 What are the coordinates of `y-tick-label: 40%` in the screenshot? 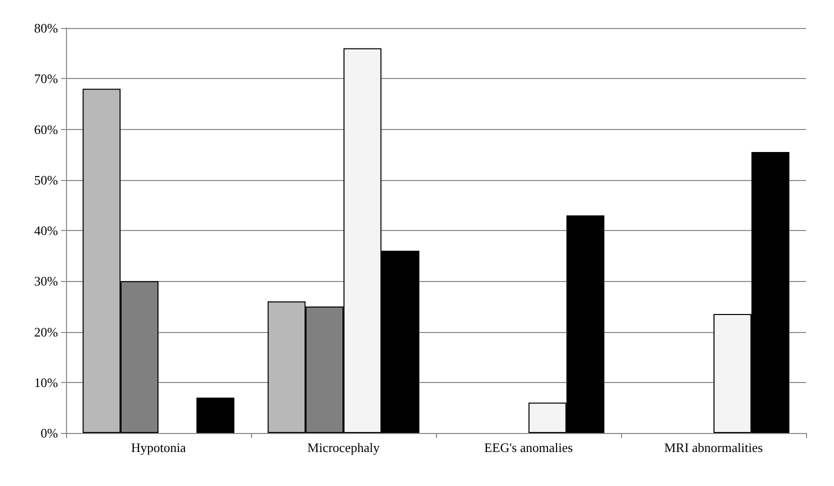 It's located at (46, 230).